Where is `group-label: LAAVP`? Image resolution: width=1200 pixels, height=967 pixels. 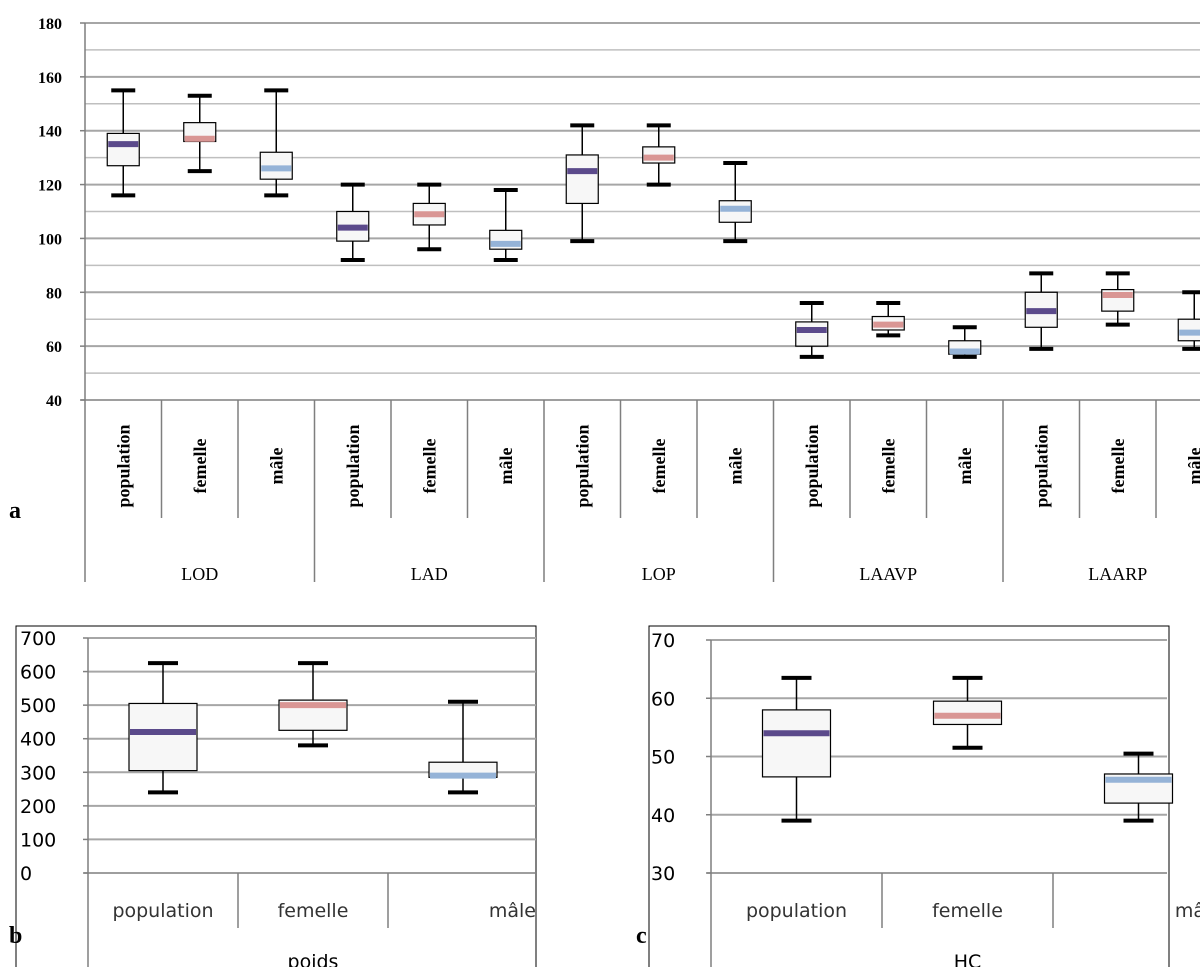
group-label: LAAVP is located at coordinates (888, 574).